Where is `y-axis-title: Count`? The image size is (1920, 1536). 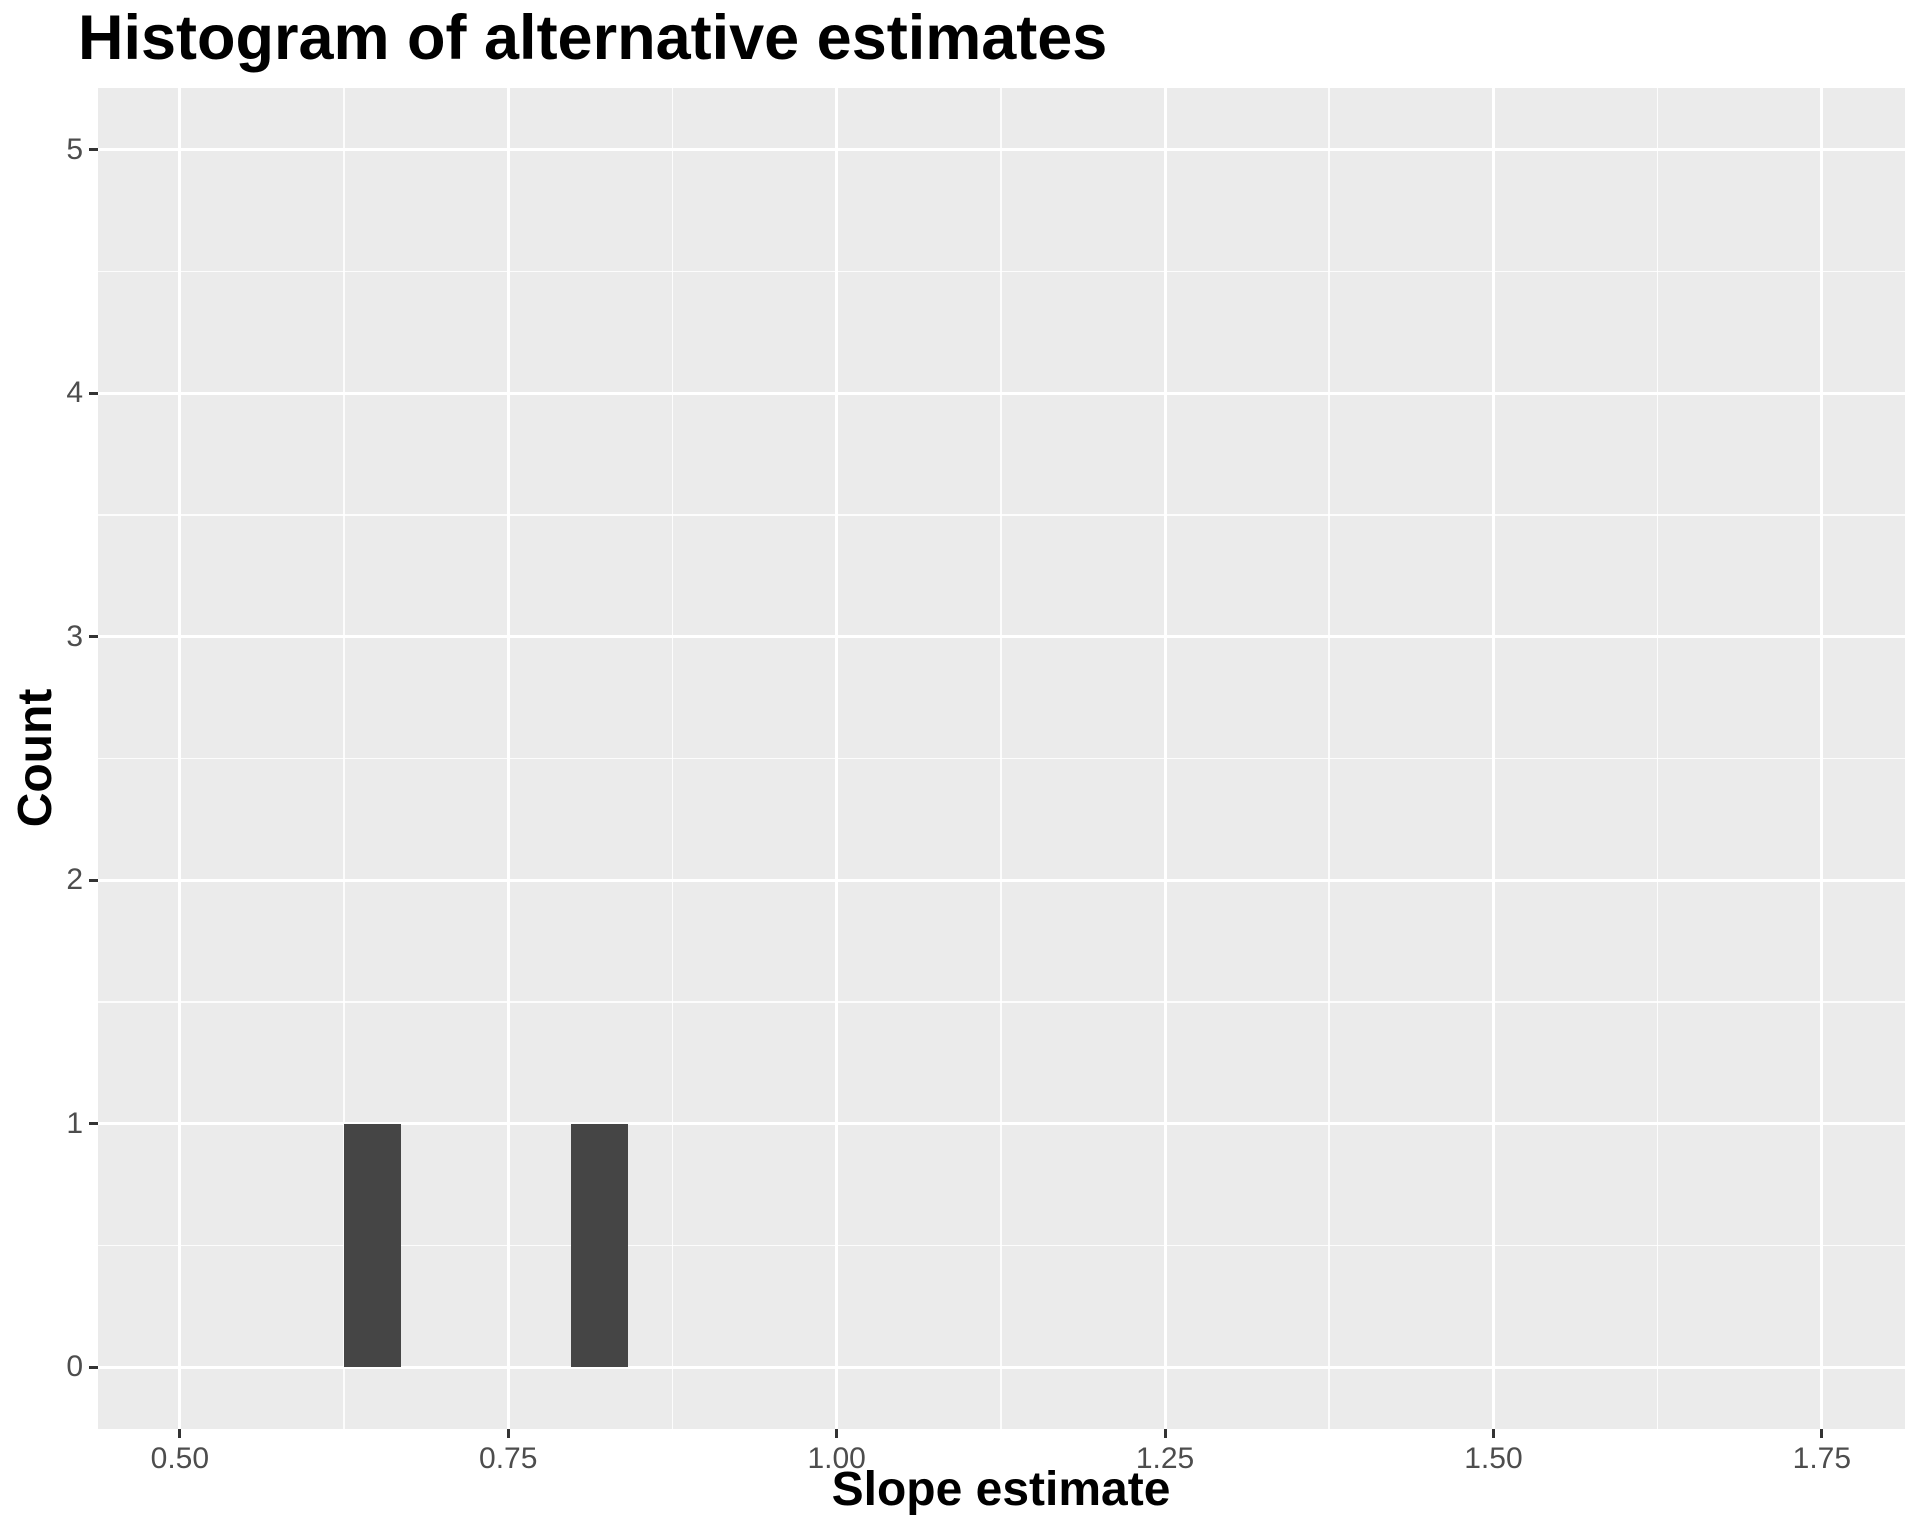 y-axis-title: Count is located at coordinates (35, 758).